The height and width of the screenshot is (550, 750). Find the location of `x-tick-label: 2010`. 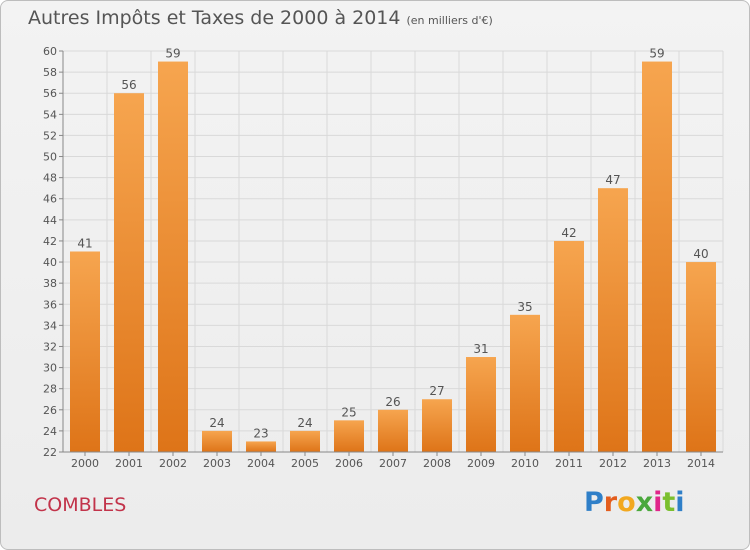

x-tick-label: 2010 is located at coordinates (525, 463).